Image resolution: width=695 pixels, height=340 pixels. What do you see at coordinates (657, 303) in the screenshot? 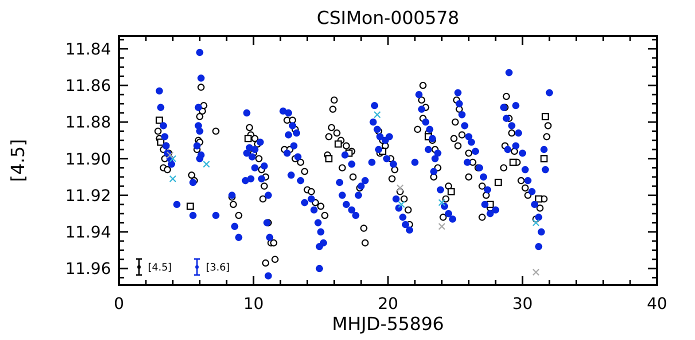
I see `x-tick-label: 40` at bounding box center [657, 303].